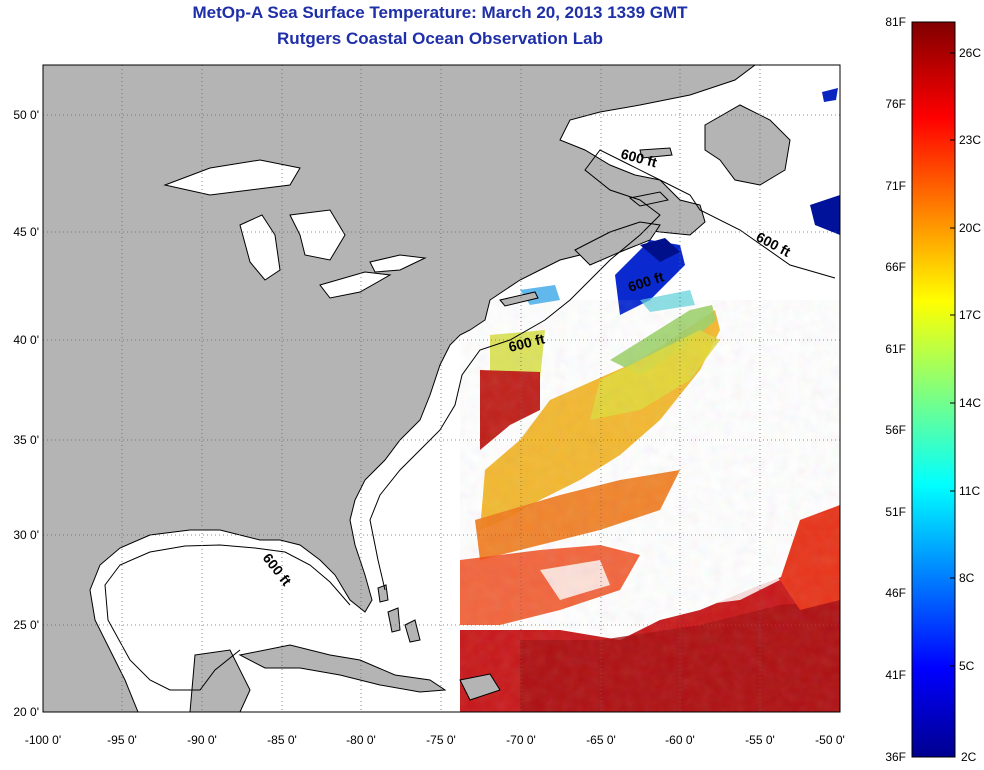  Describe the element at coordinates (122, 740) in the screenshot. I see `lon-tick-label: -95 0'` at that location.